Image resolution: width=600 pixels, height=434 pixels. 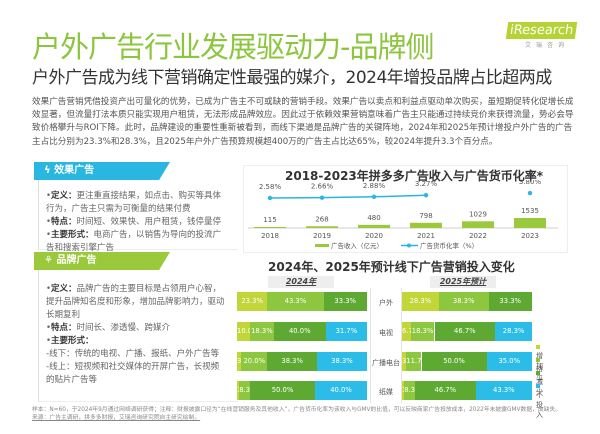 I want to click on stacked-bar-segment: 10.0%, so click(x=243, y=331).